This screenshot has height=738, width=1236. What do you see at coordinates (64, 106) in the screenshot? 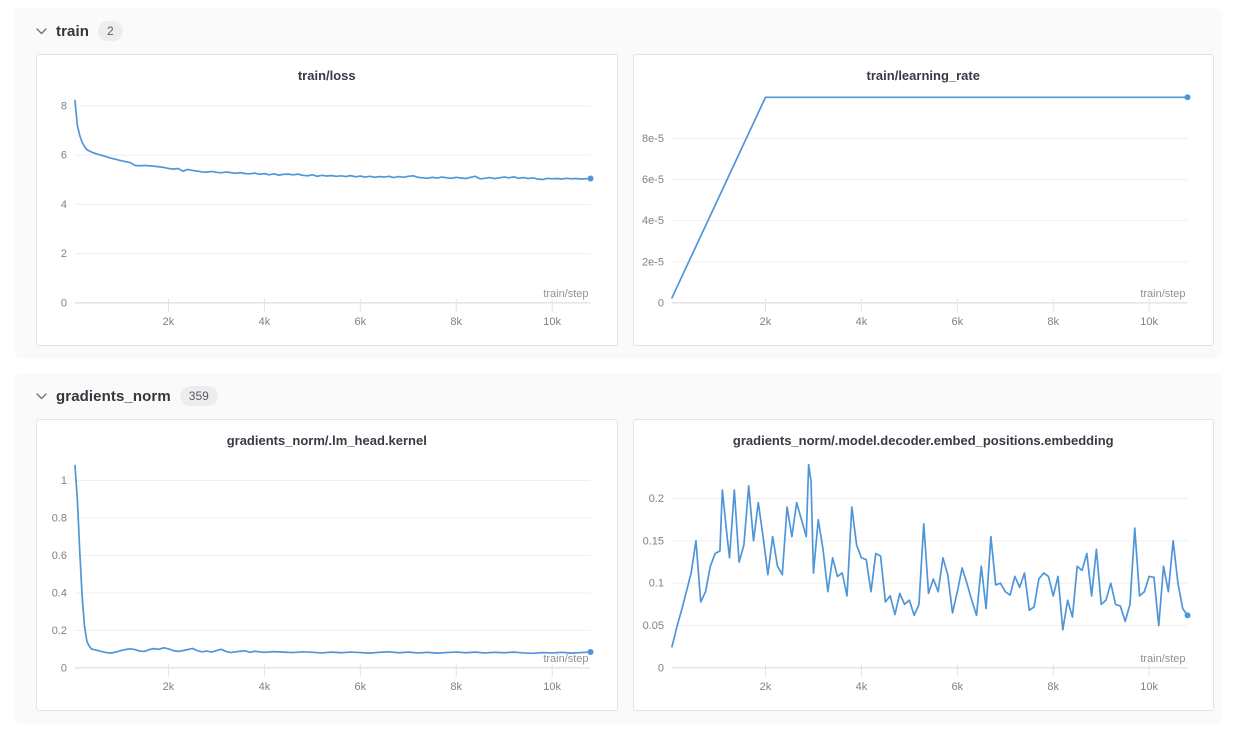
I see `y-tick-label: 8` at bounding box center [64, 106].